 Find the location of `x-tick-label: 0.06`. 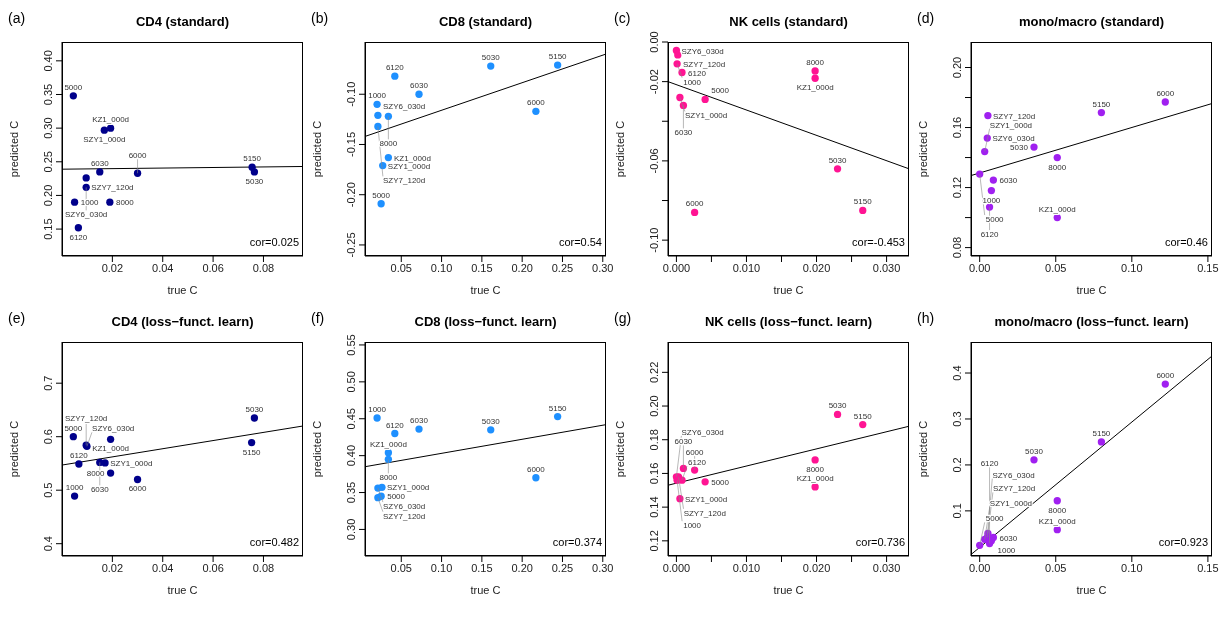

x-tick-label: 0.06 is located at coordinates (213, 267).